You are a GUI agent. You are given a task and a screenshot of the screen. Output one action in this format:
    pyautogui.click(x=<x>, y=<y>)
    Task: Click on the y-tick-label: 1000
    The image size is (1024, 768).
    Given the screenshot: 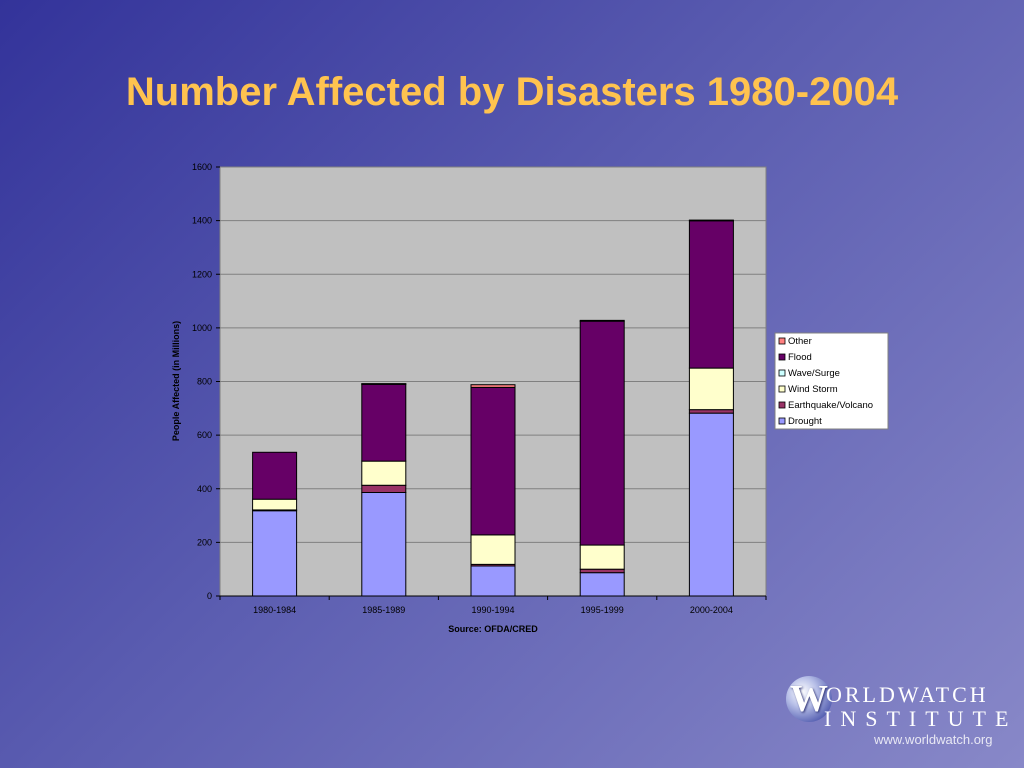 What is the action you would take?
    pyautogui.click(x=202, y=328)
    